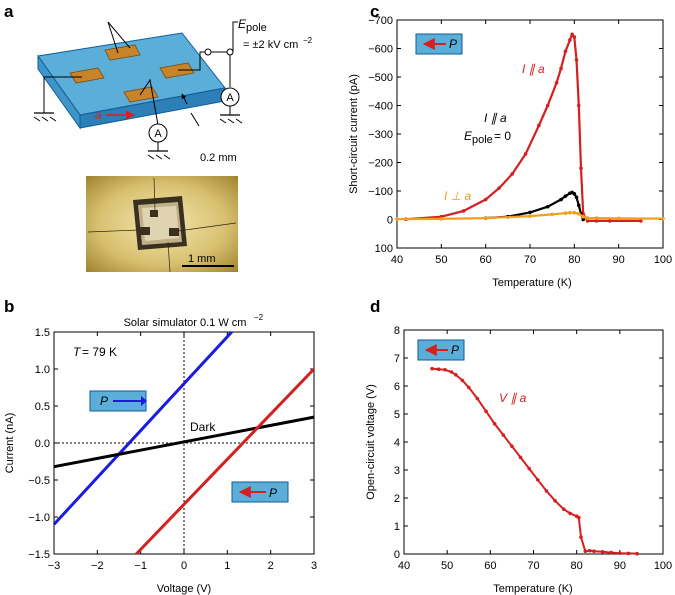 The height and width of the screenshot is (595, 675). What do you see at coordinates (141, 94) in the screenshot?
I see `electrode-front` at bounding box center [141, 94].